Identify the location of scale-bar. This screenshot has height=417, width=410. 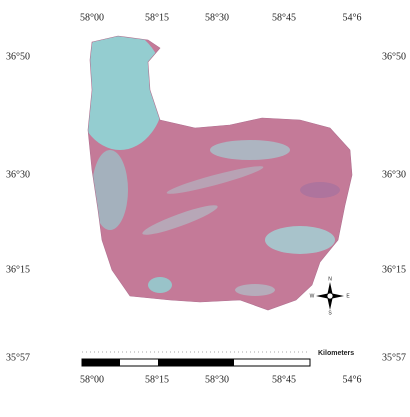
(196, 359).